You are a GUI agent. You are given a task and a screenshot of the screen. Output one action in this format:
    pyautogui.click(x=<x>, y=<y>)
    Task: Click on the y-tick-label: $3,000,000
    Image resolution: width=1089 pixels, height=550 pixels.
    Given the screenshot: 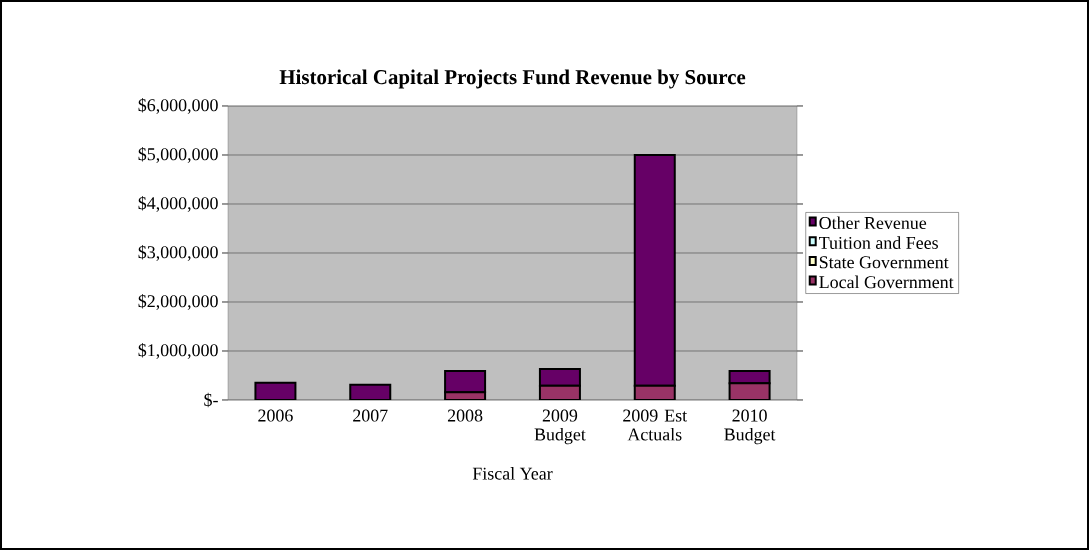 What is the action you would take?
    pyautogui.click(x=178, y=253)
    